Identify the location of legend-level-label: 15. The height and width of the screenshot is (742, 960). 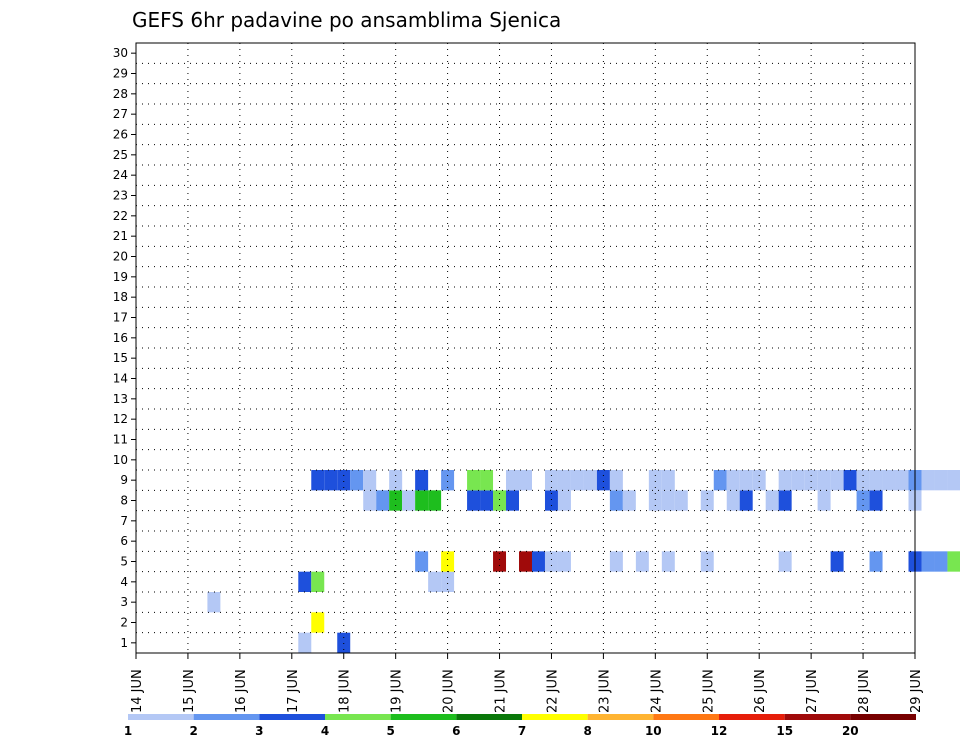
(784, 731).